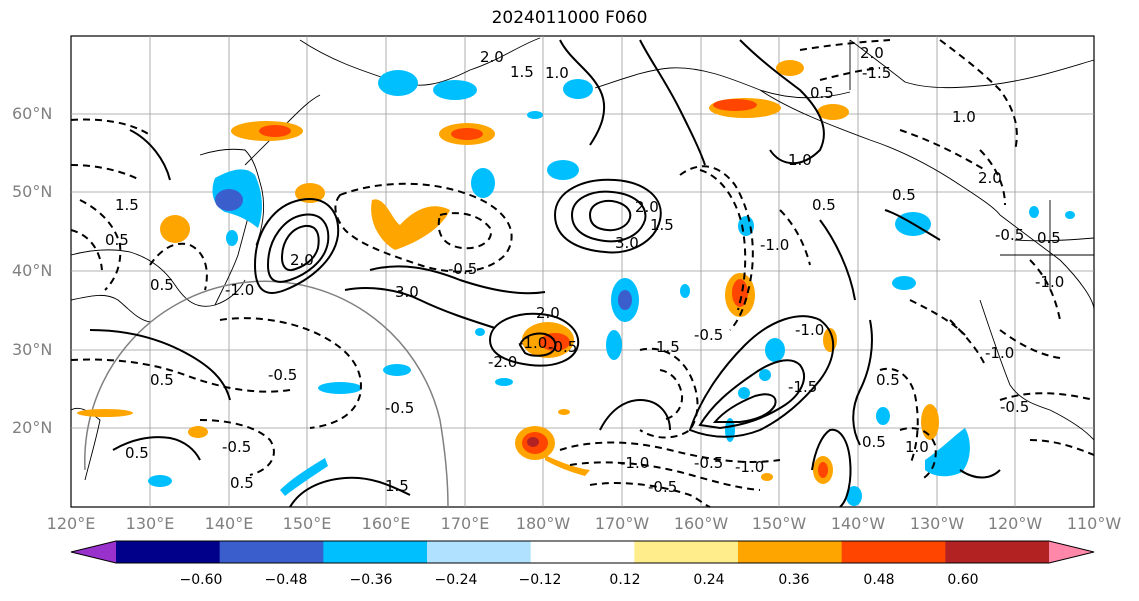  I want to click on colorbar, so click(582, 552).